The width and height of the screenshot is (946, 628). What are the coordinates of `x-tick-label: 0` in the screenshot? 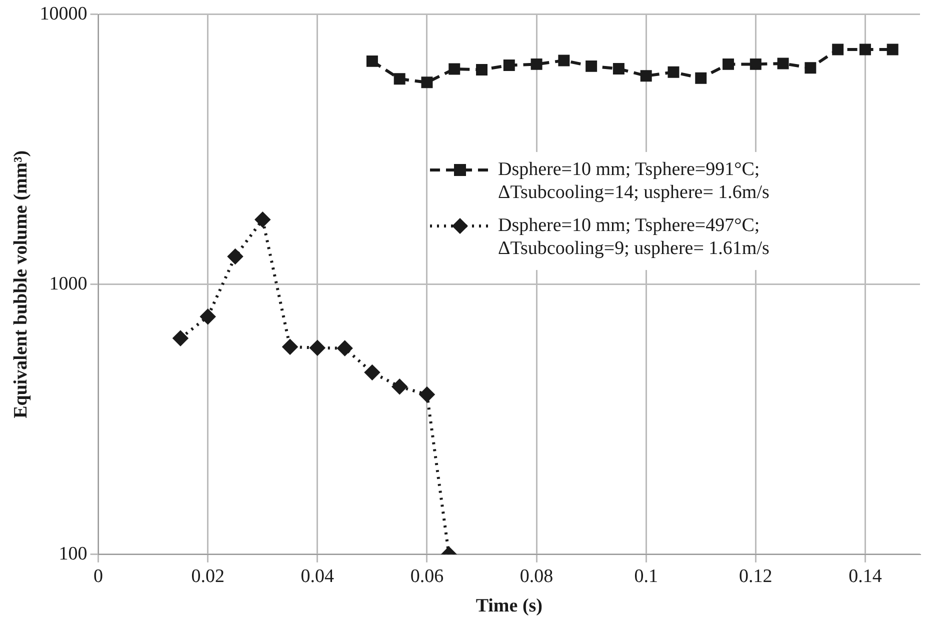 It's located at (99, 576).